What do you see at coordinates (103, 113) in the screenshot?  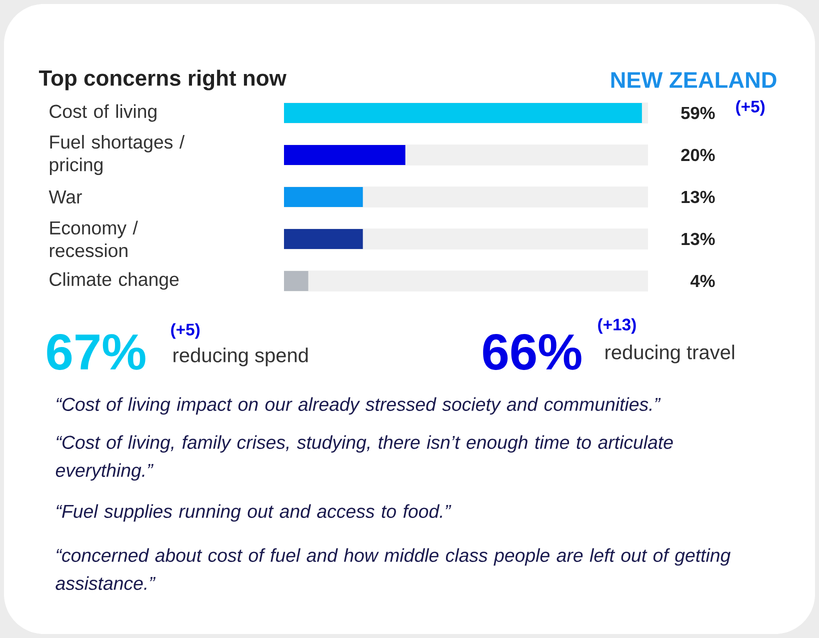 I see `y-tick-label: Cost of living` at bounding box center [103, 113].